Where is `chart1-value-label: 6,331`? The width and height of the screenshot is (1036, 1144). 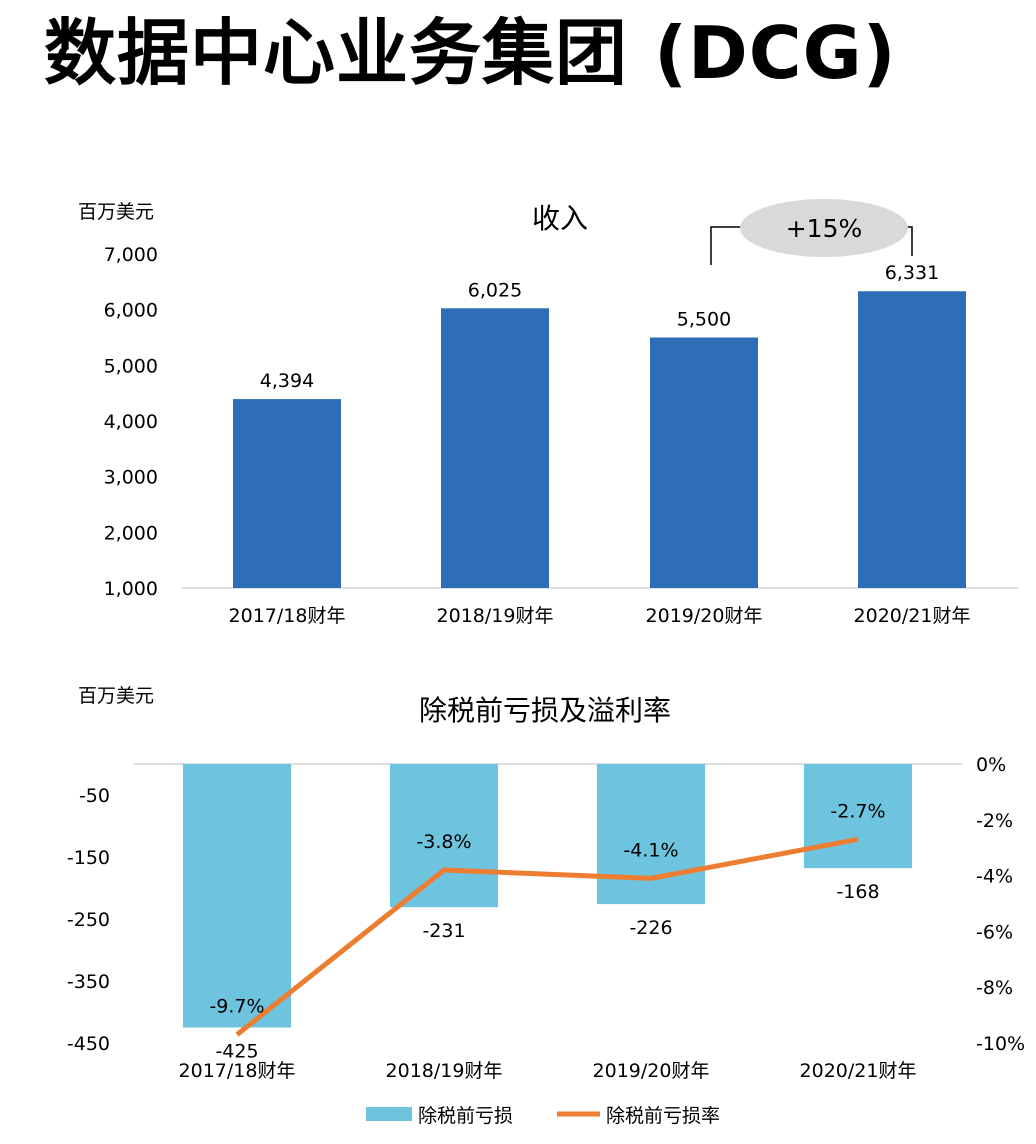
chart1-value-label: 6,331 is located at coordinates (912, 273).